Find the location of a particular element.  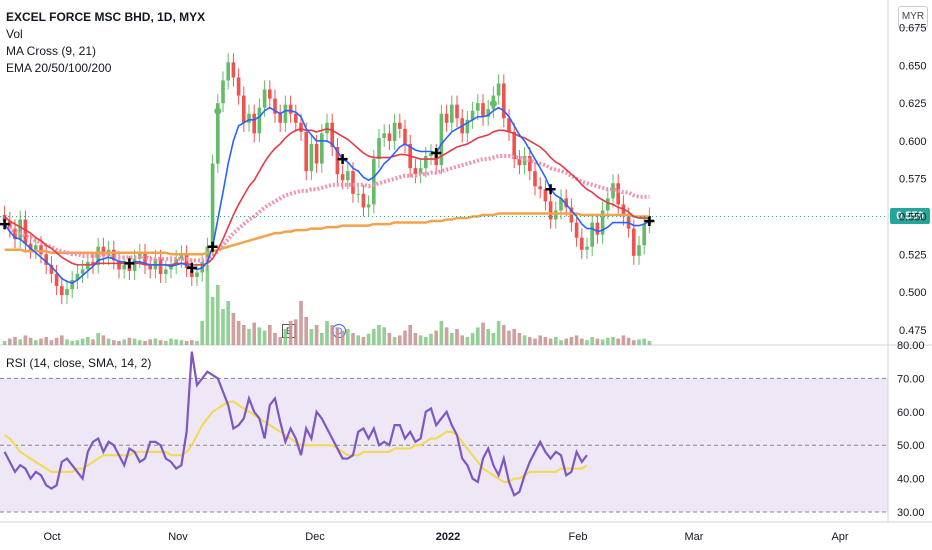

price-tick-label: 0.575 is located at coordinates (913, 180).